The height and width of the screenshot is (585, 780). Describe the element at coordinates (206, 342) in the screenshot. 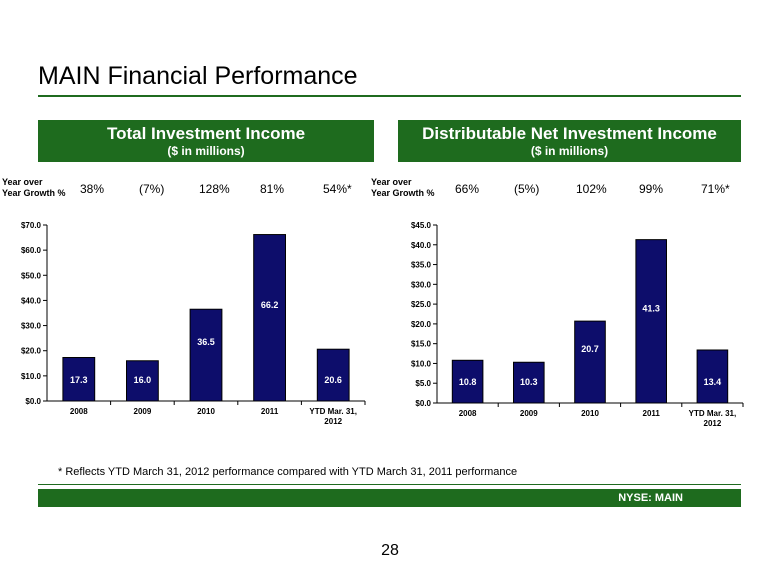

I see `bar-value-label: 36.5` at that location.